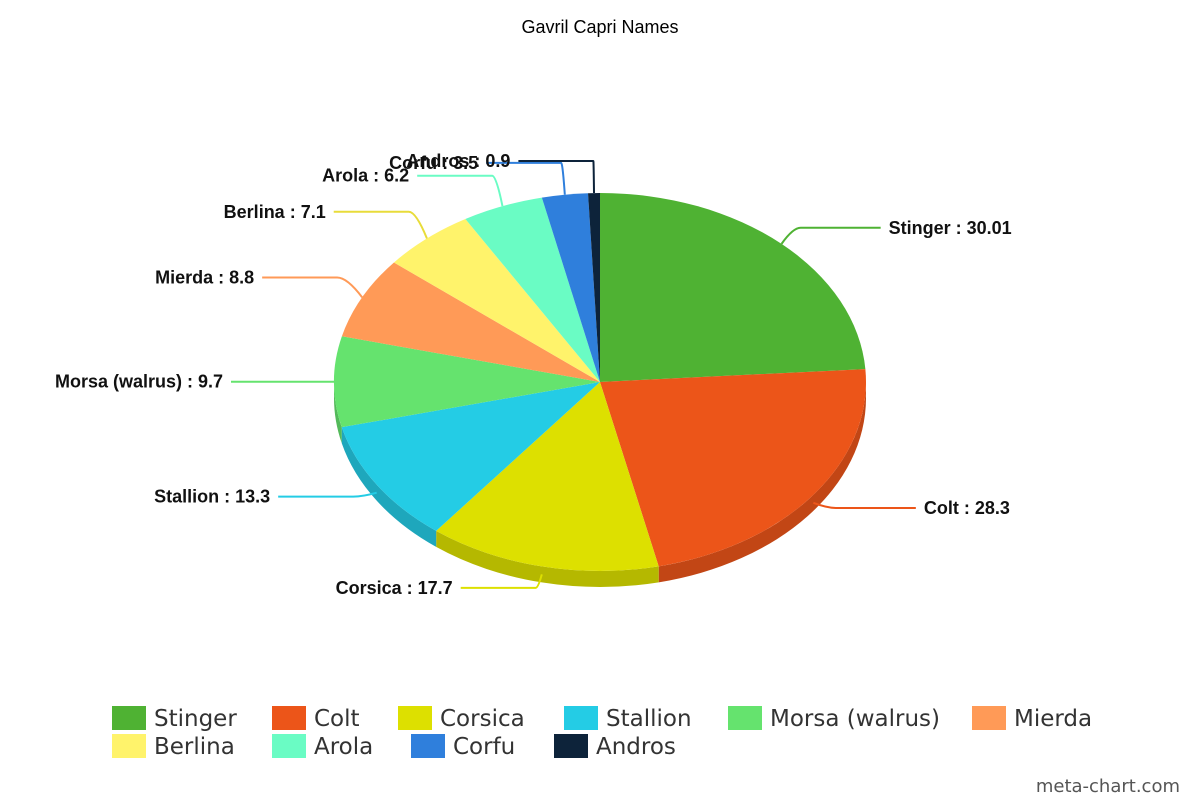 Image resolution: width=1200 pixels, height=800 pixels. What do you see at coordinates (1108, 786) in the screenshot?
I see `credit-text: meta-chart.com` at bounding box center [1108, 786].